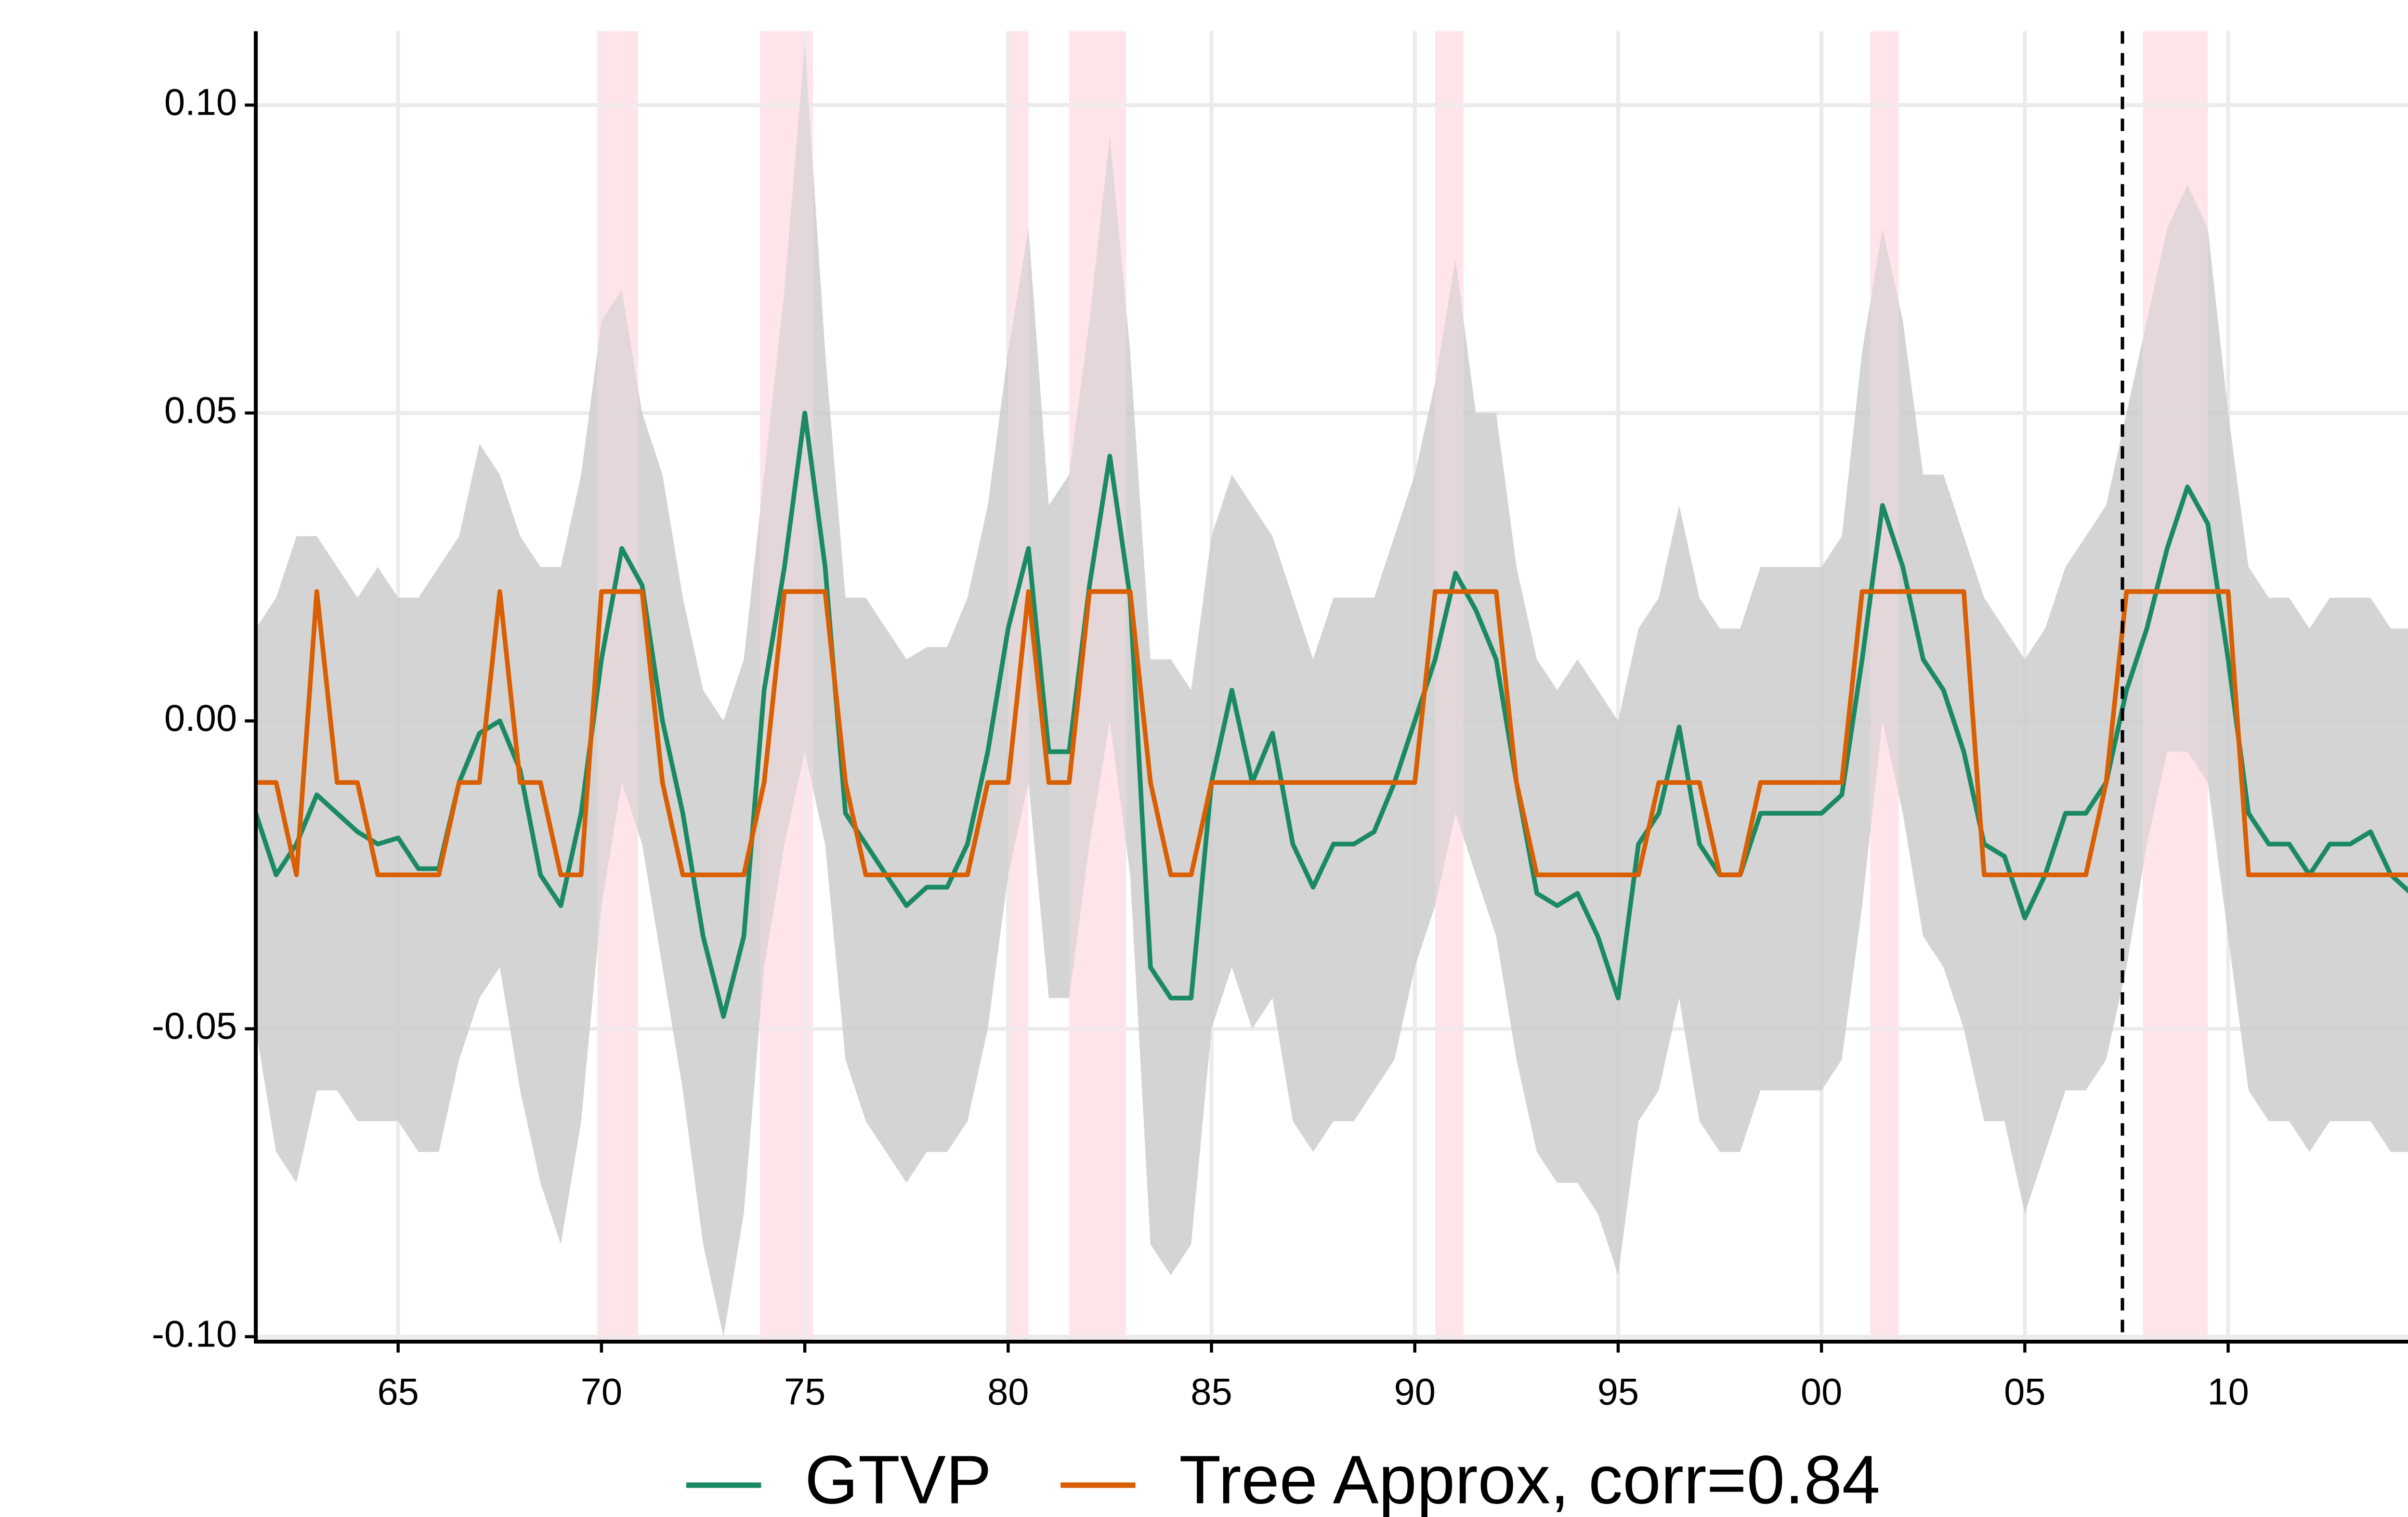 This screenshot has width=2408, height=1517. What do you see at coordinates (194, 1026) in the screenshot?
I see `y-tick-label: -0.05` at bounding box center [194, 1026].